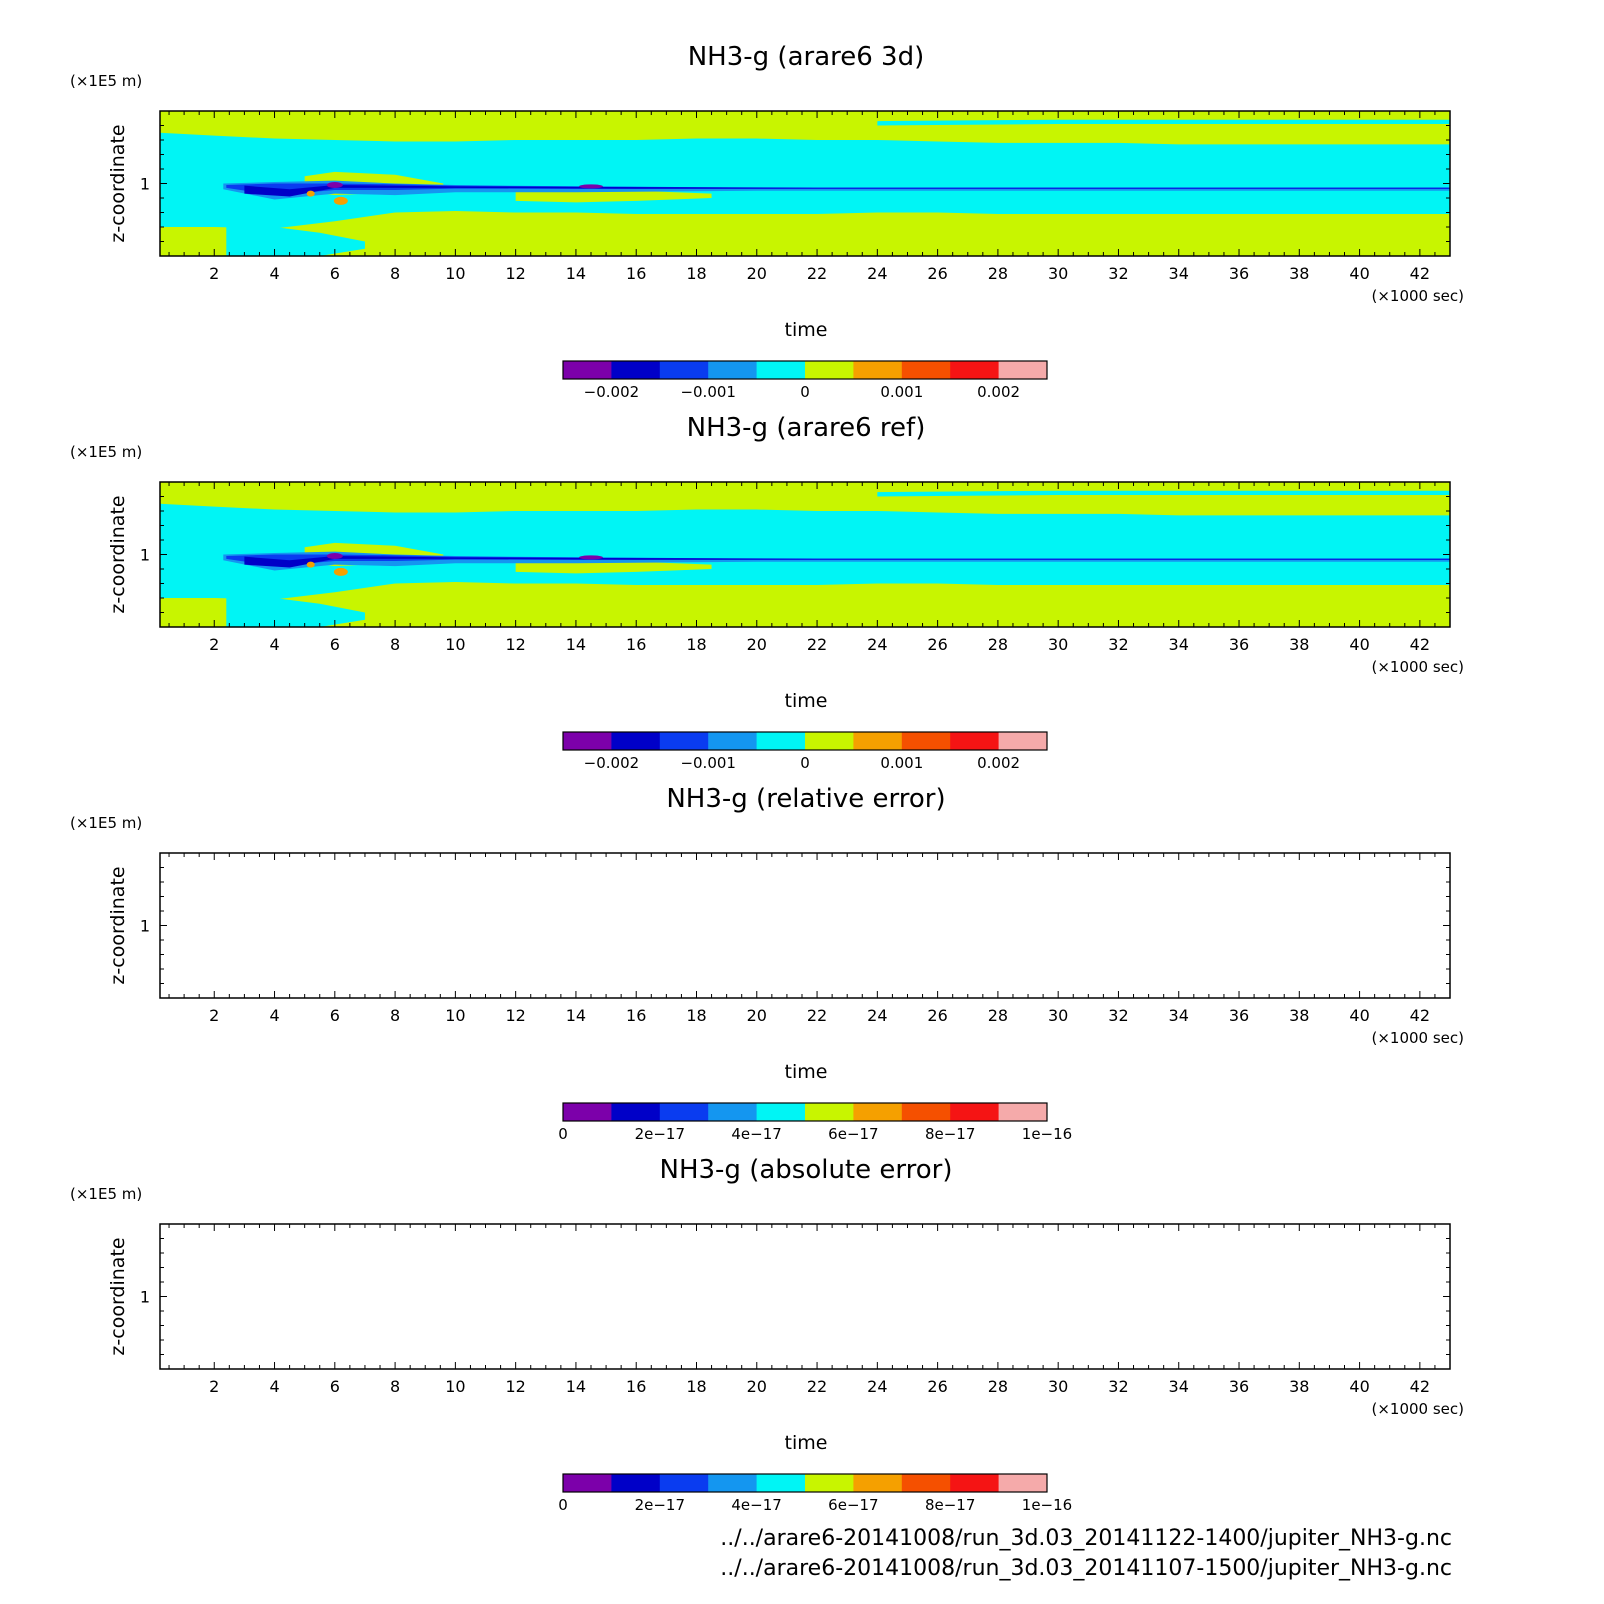  Describe the element at coordinates (756, 1134) in the screenshot. I see `colorbar-tick-label: 4e−17` at that location.